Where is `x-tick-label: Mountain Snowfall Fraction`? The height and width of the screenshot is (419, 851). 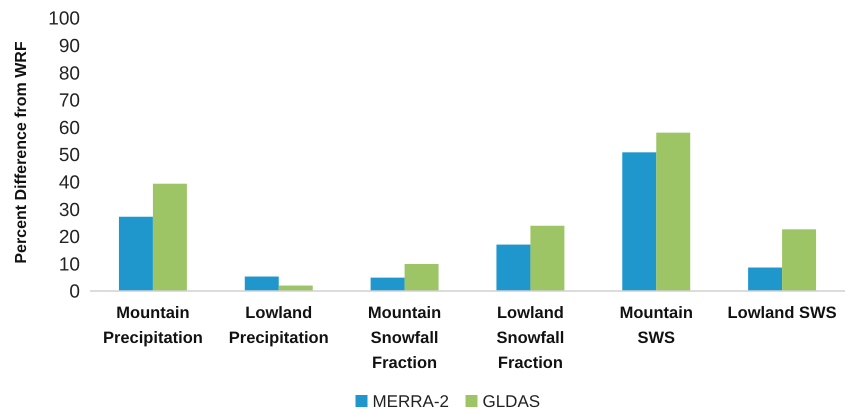 x-tick-label: Mountain Snowfall Fraction is located at coordinates (405, 338).